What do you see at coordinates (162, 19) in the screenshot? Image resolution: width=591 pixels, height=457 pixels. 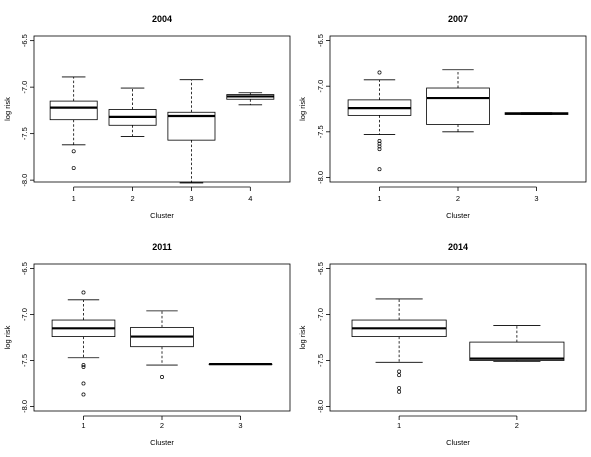 I see `chart-title: 2004` at bounding box center [162, 19].